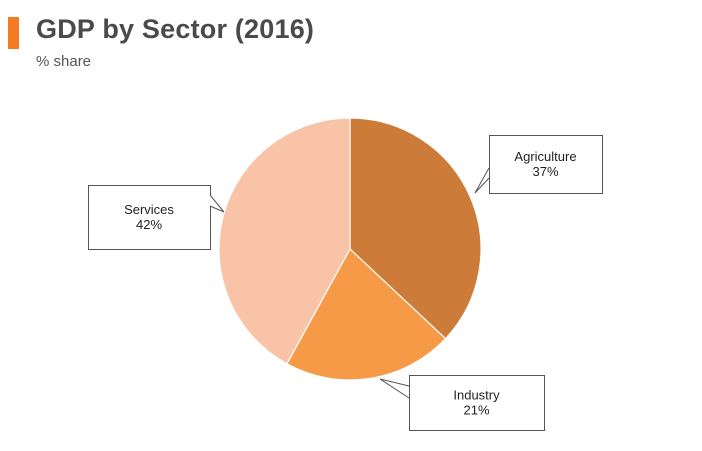 The height and width of the screenshot is (451, 702). Describe the element at coordinates (476, 410) in the screenshot. I see `slice-value-label: 21%` at that location.